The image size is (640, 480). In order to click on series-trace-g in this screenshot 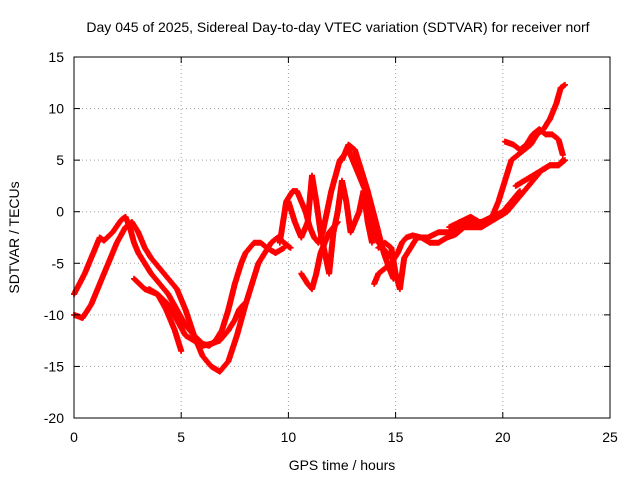, I will do `click(330, 224)`.